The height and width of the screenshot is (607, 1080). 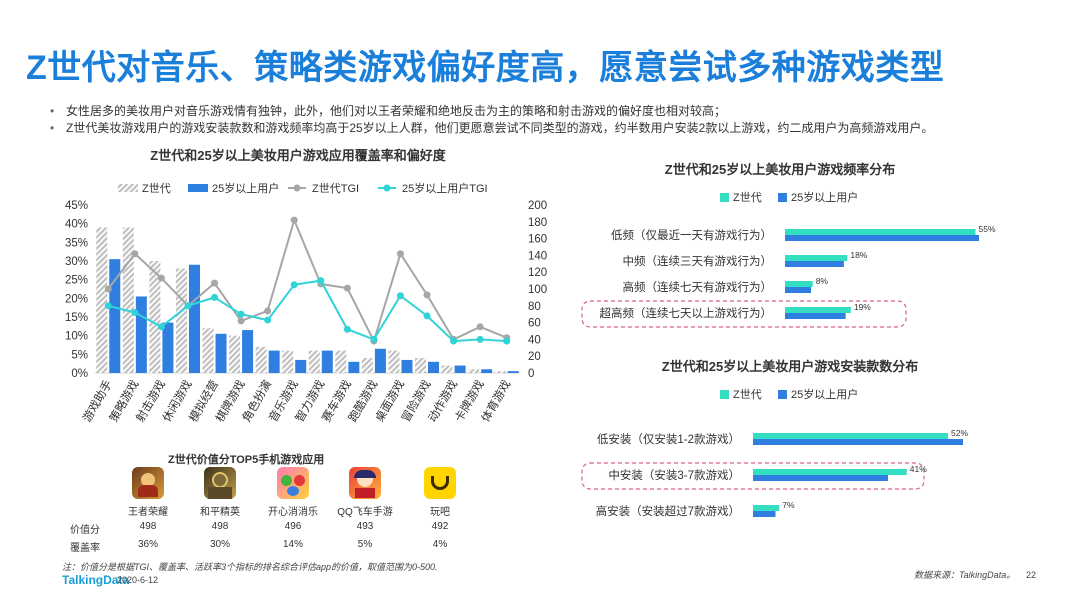 What do you see at coordinates (76, 243) in the screenshot?
I see `left-axis-tick: 35%` at bounding box center [76, 243].